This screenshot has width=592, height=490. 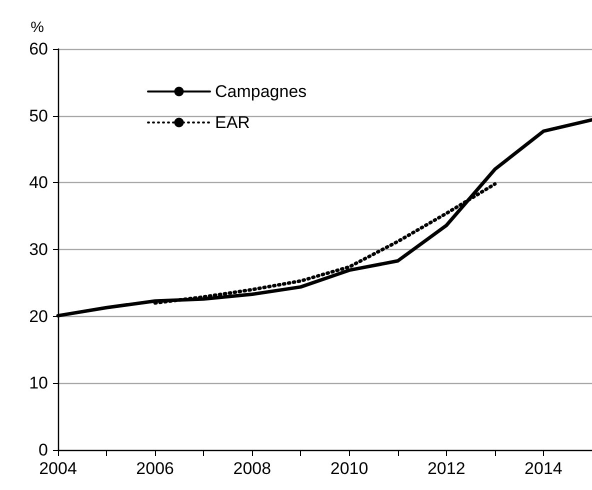 What do you see at coordinates (37, 27) in the screenshot?
I see `y-axis-title: %` at bounding box center [37, 27].